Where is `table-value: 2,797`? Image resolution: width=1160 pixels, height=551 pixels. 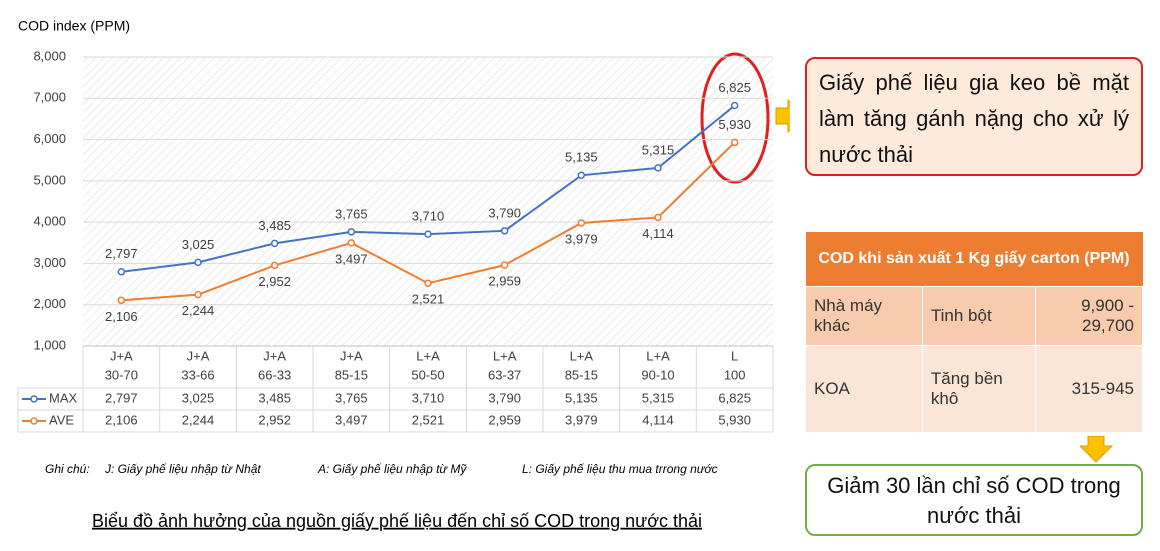
table-value: 2,797 is located at coordinates (121, 397).